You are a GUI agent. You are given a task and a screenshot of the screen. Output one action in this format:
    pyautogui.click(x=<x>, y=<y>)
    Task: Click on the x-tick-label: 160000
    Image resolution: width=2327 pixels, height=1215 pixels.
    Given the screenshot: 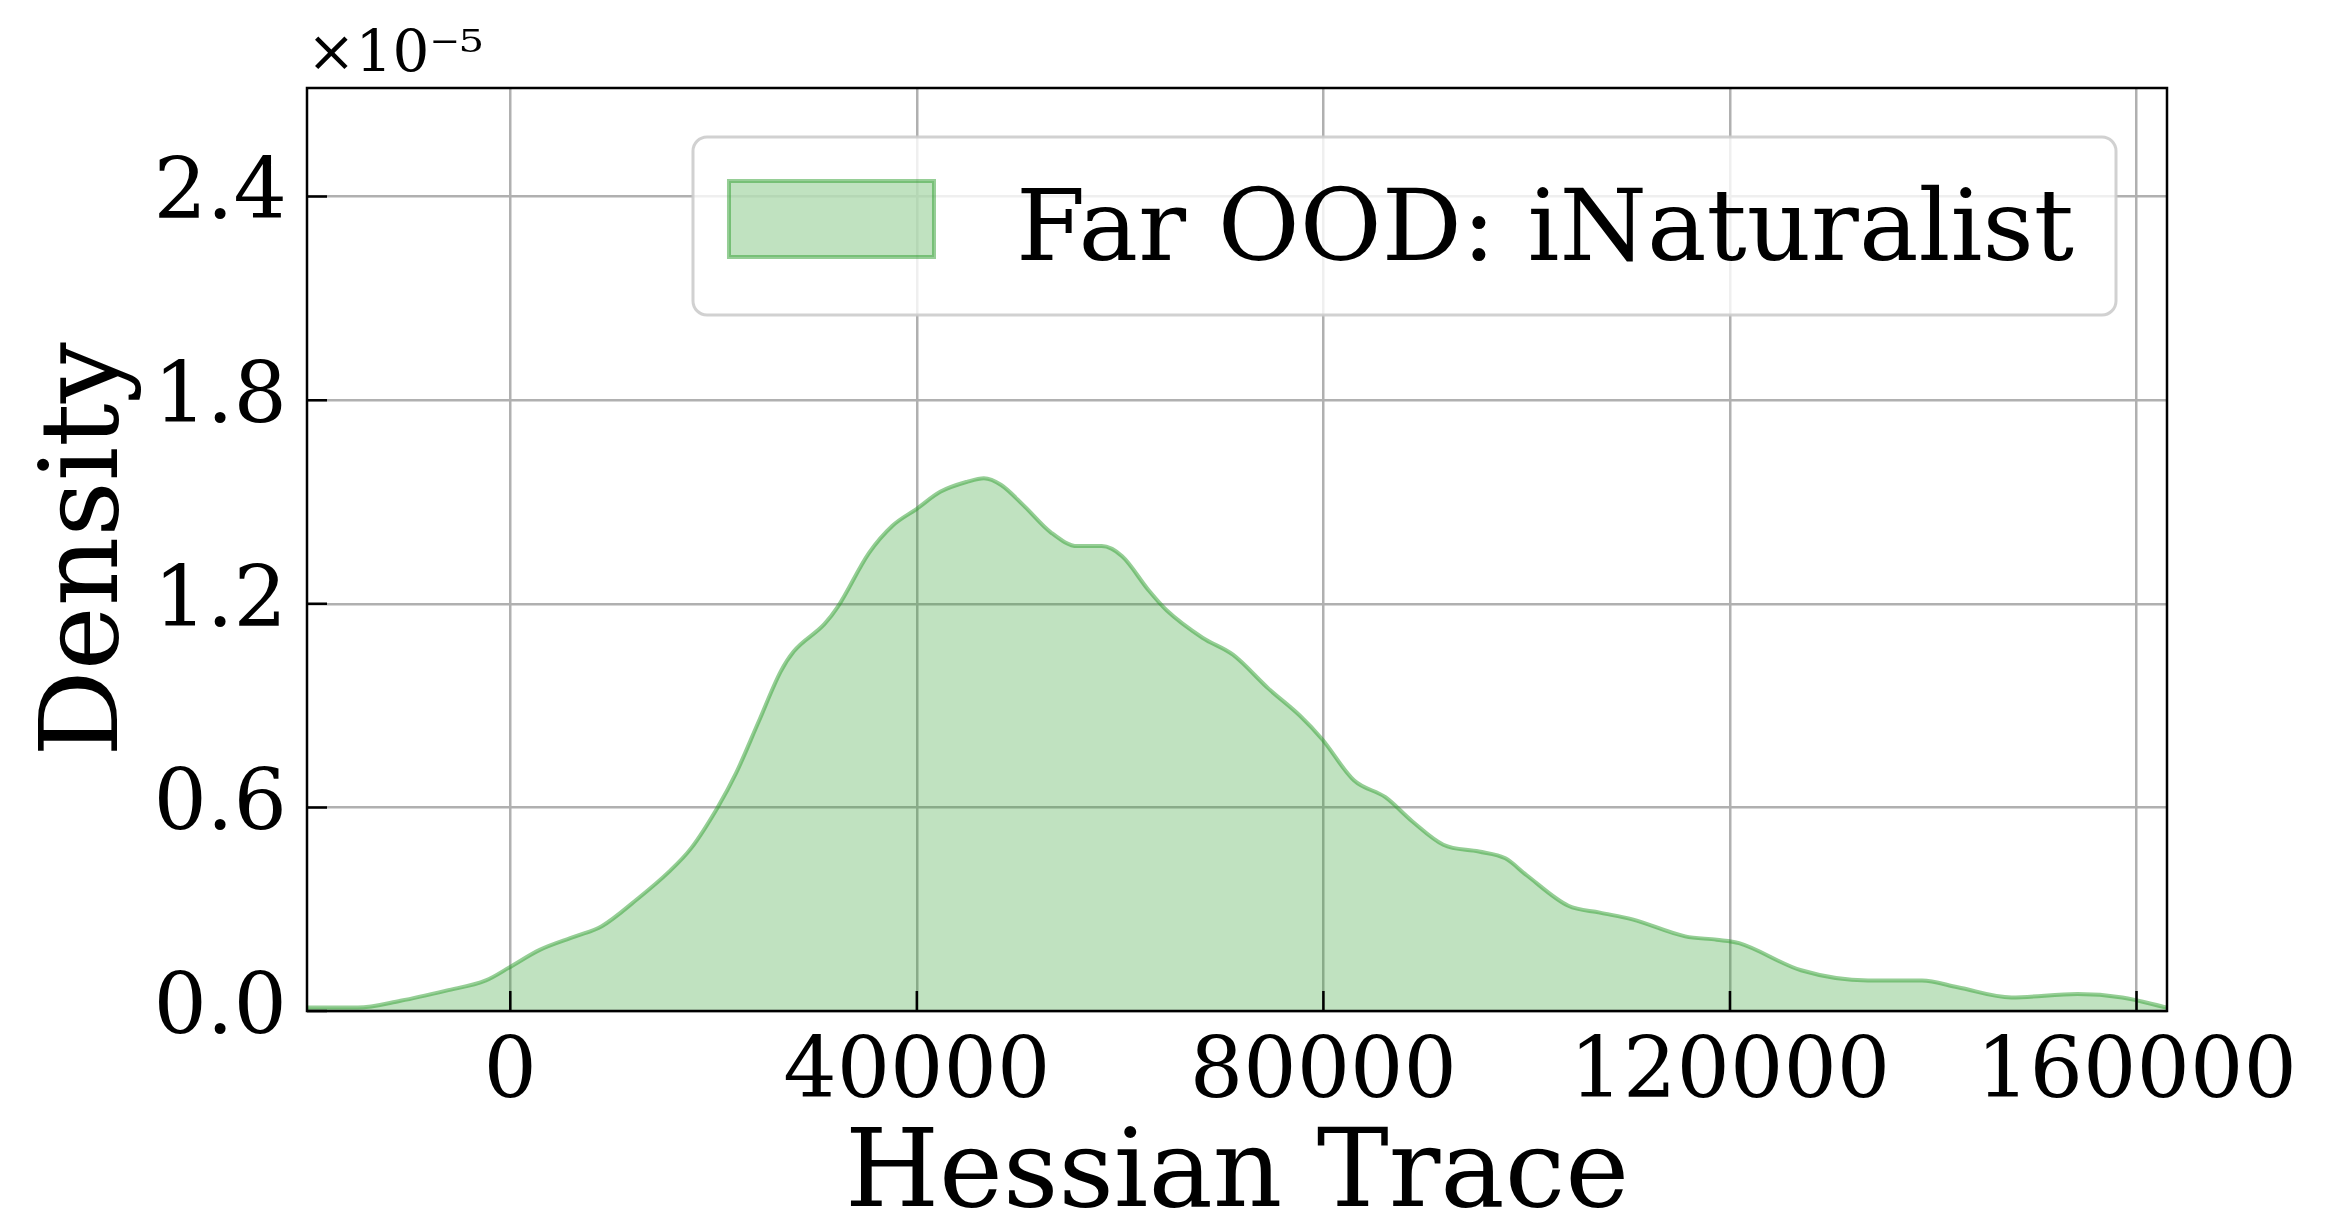 What is the action you would take?
    pyautogui.click(x=2136, y=1068)
    